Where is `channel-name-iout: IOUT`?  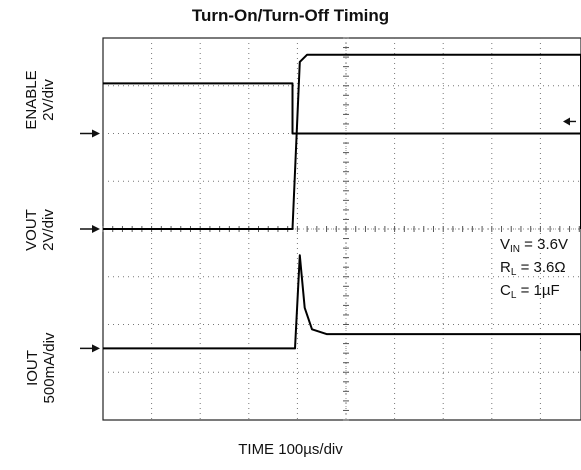 channel-name-iout: IOUT is located at coordinates (32, 368).